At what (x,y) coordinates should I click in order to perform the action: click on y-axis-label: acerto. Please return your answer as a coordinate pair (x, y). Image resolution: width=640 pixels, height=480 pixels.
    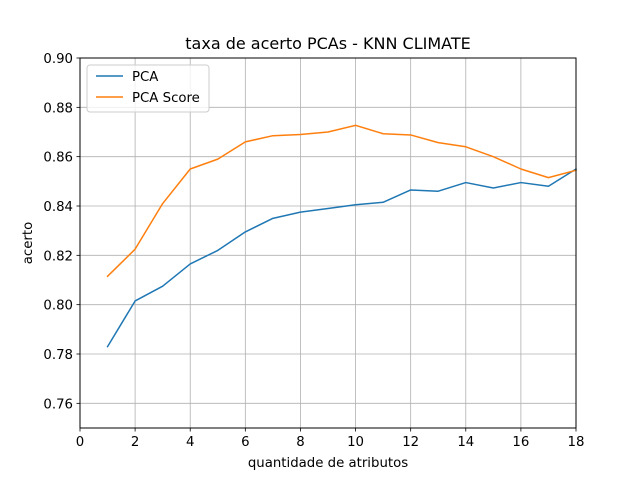
    Looking at the image, I should click on (28, 243).